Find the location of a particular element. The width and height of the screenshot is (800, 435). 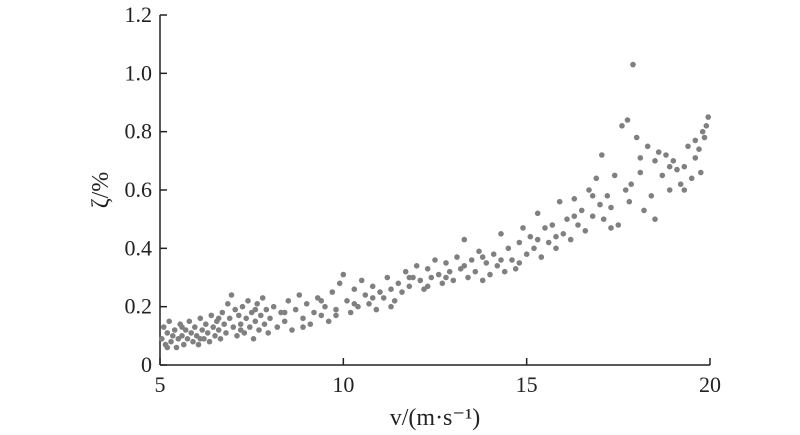

x-axis-title: v/(m·s⁻¹) is located at coordinates (435, 418).